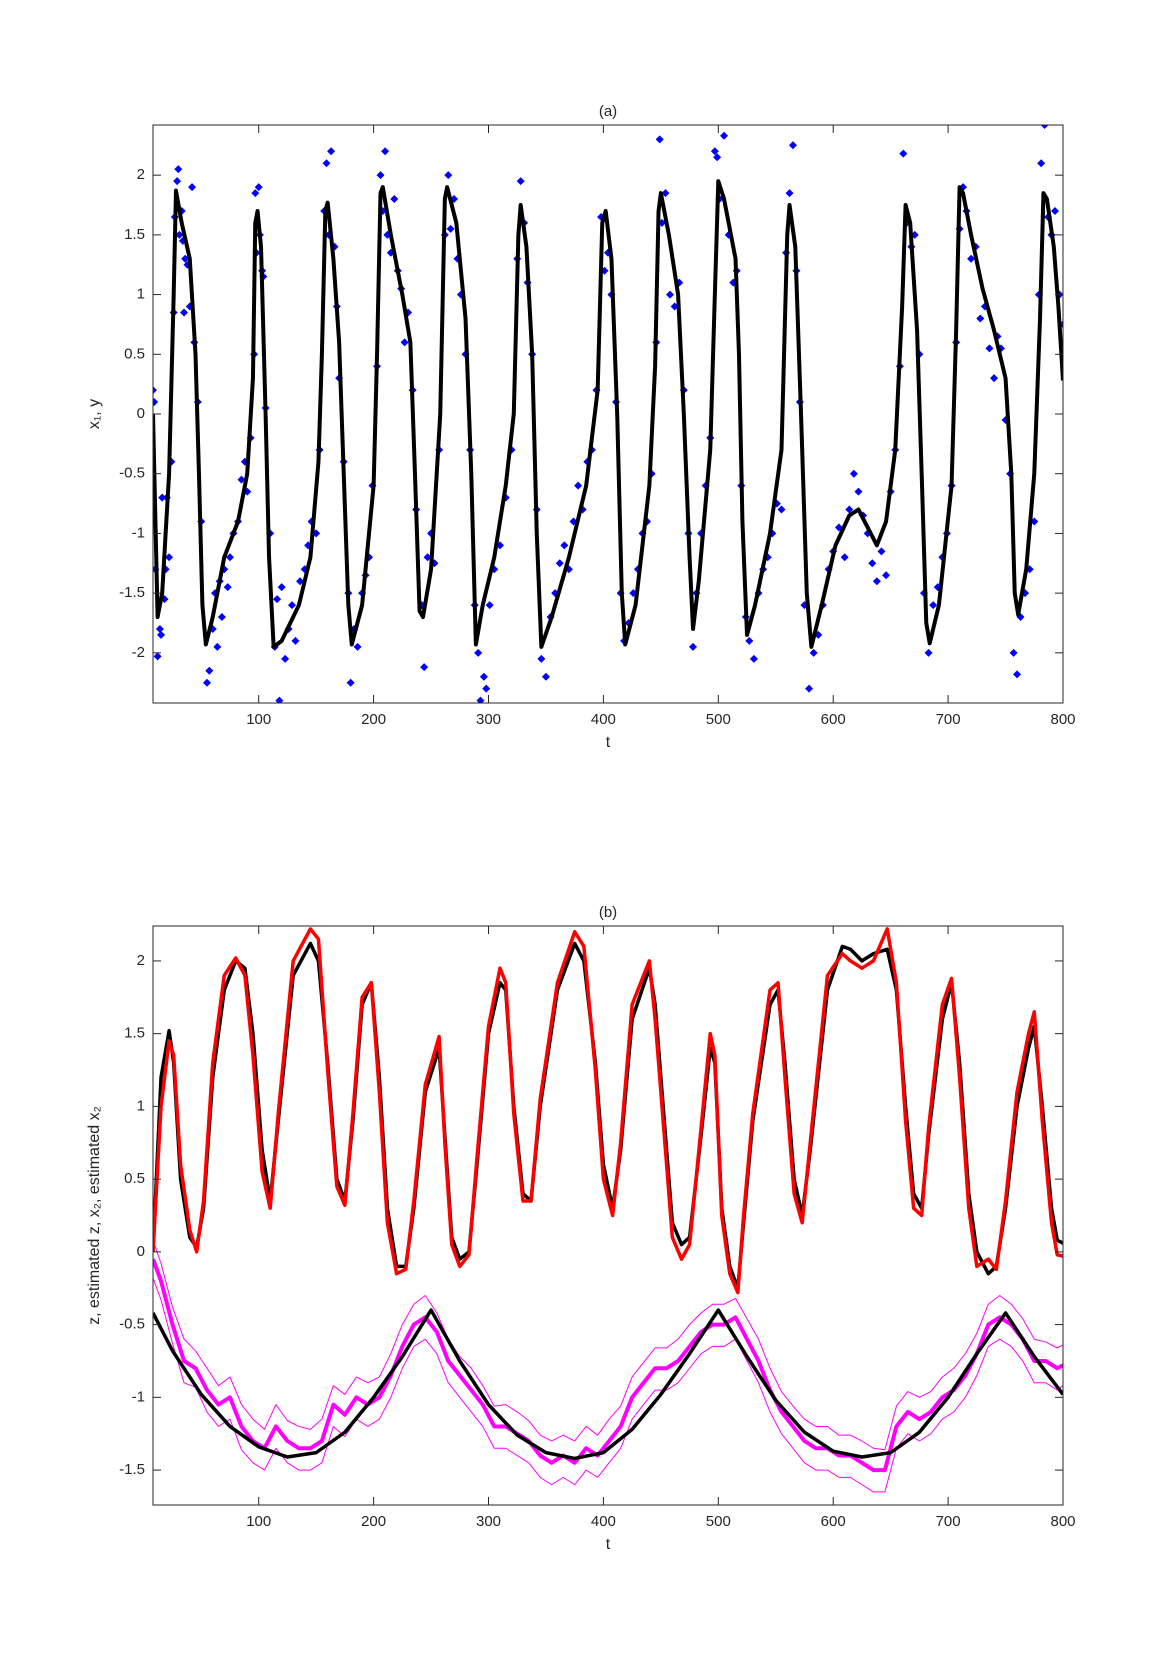 The height and width of the screenshot is (1679, 1165). What do you see at coordinates (132, 592) in the screenshot?
I see `y-tick-label: -1.5` at bounding box center [132, 592].